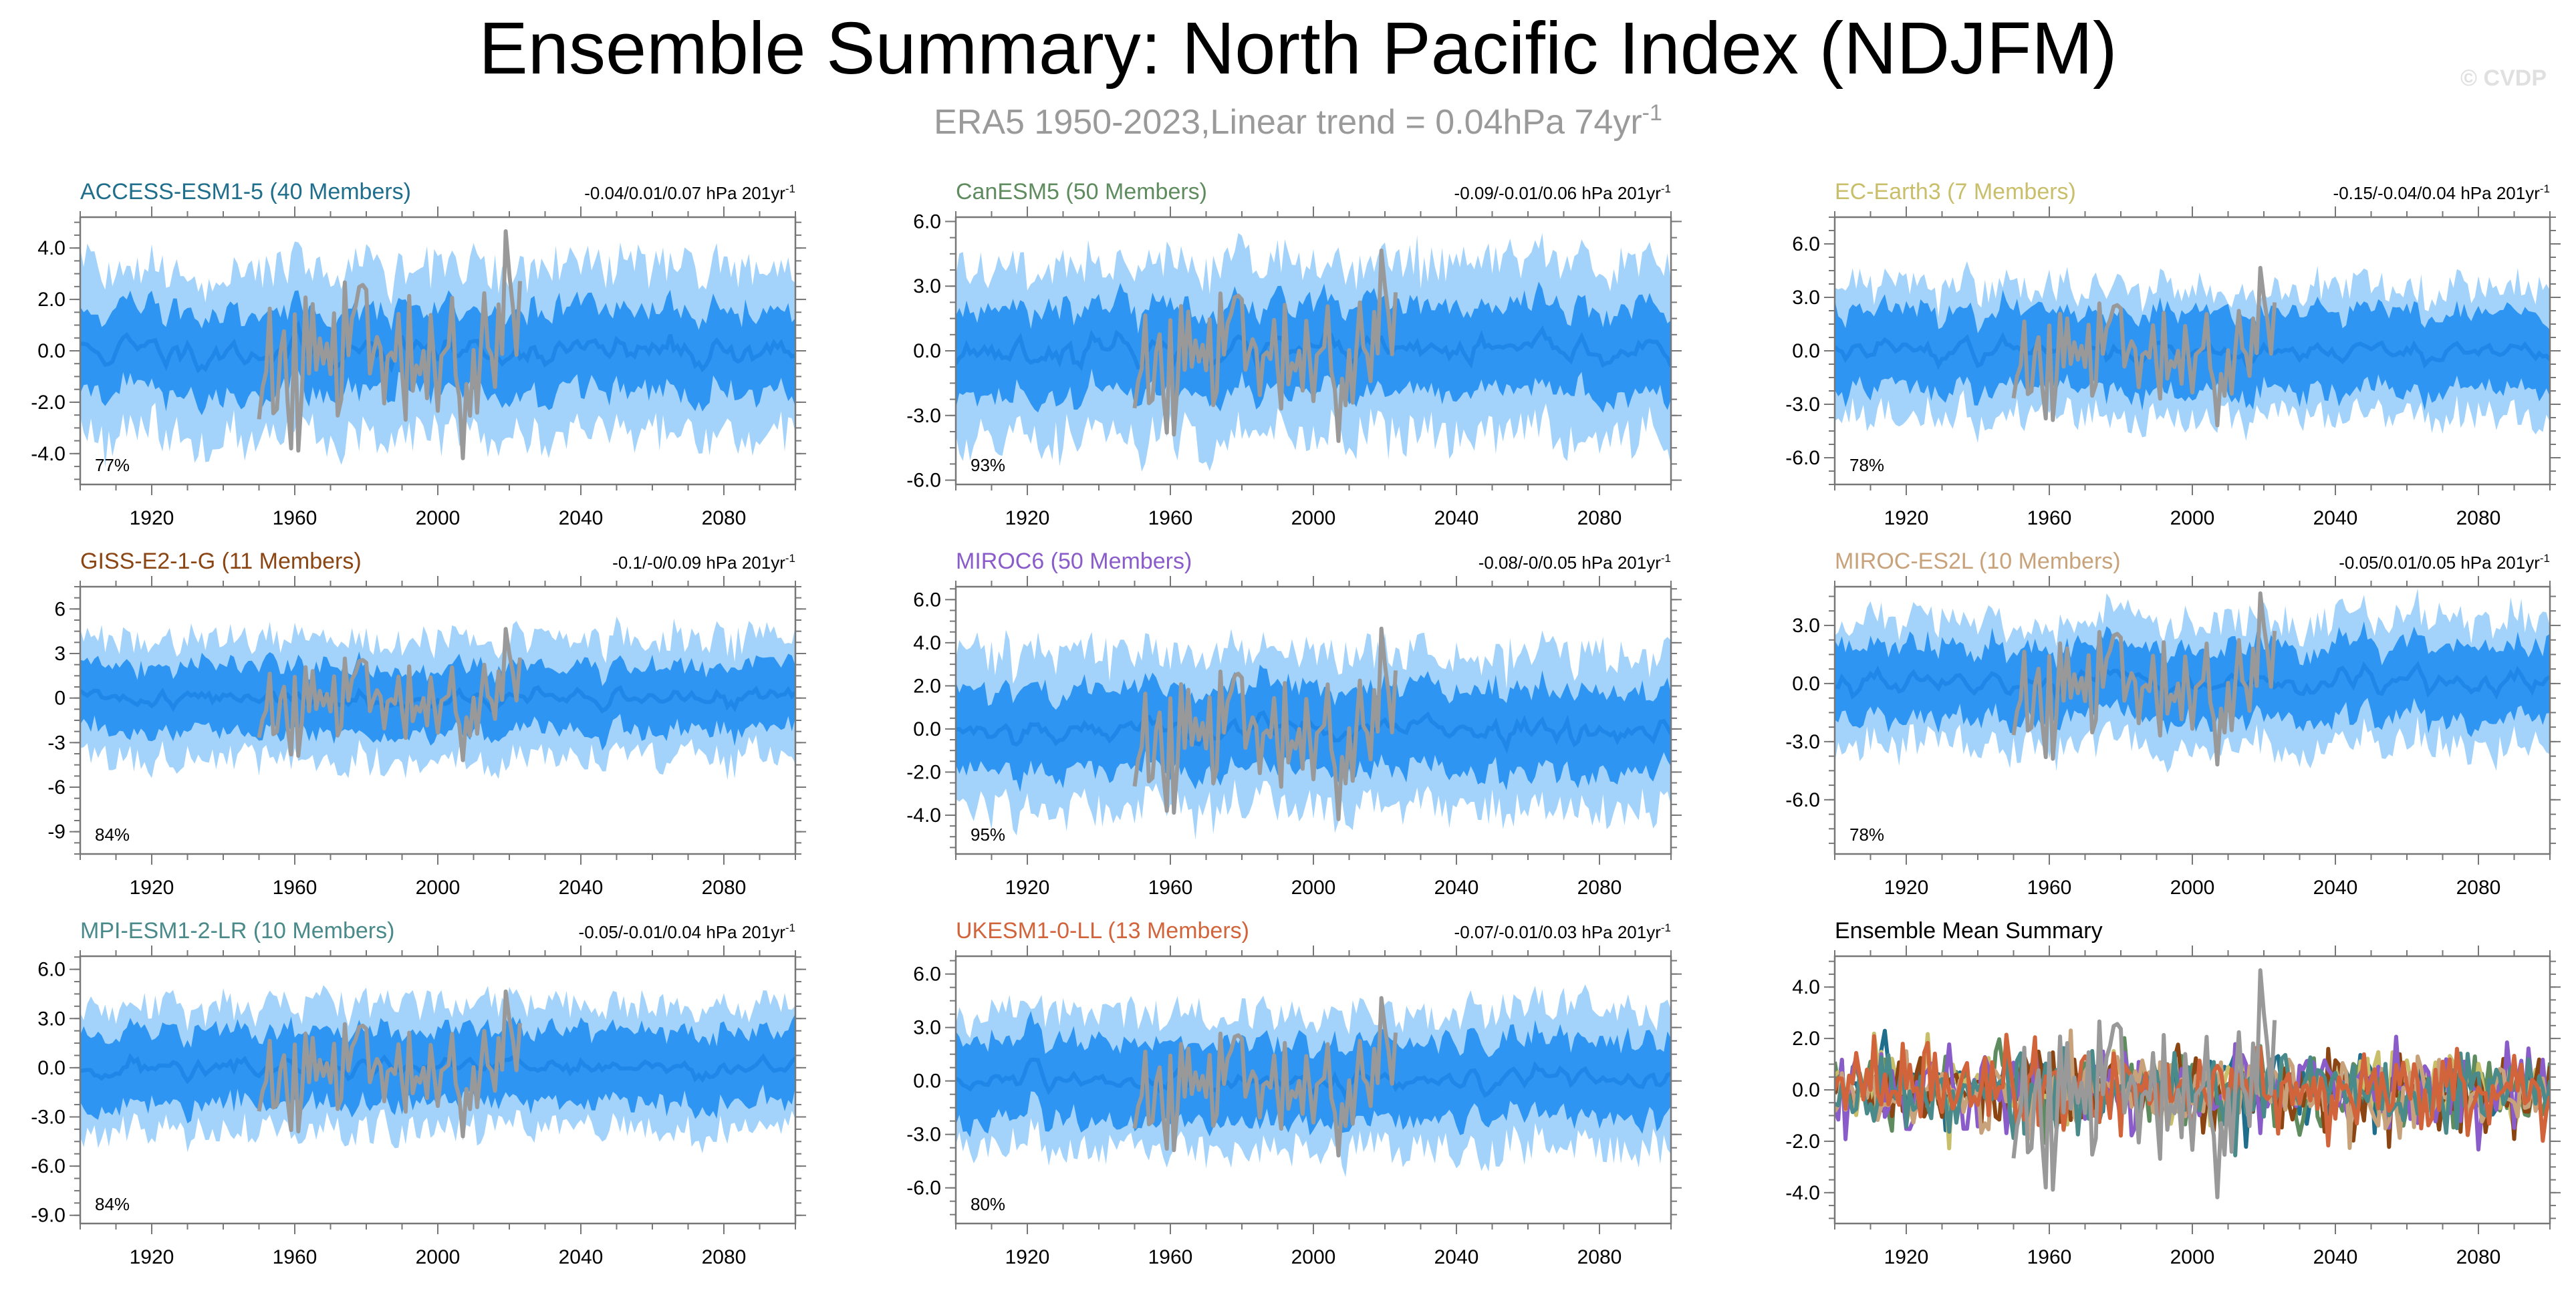  What do you see at coordinates (988, 465) in the screenshot?
I see `percentage-label: 93%` at bounding box center [988, 465].